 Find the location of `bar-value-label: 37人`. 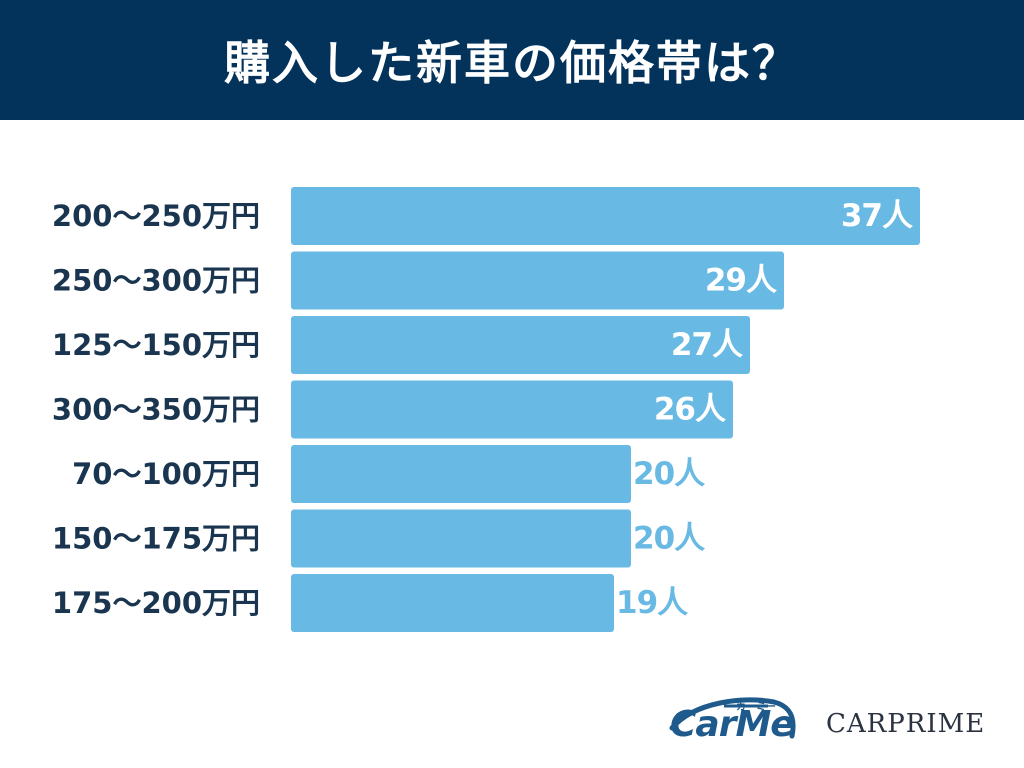

bar-value-label: 37人 is located at coordinates (877, 216).